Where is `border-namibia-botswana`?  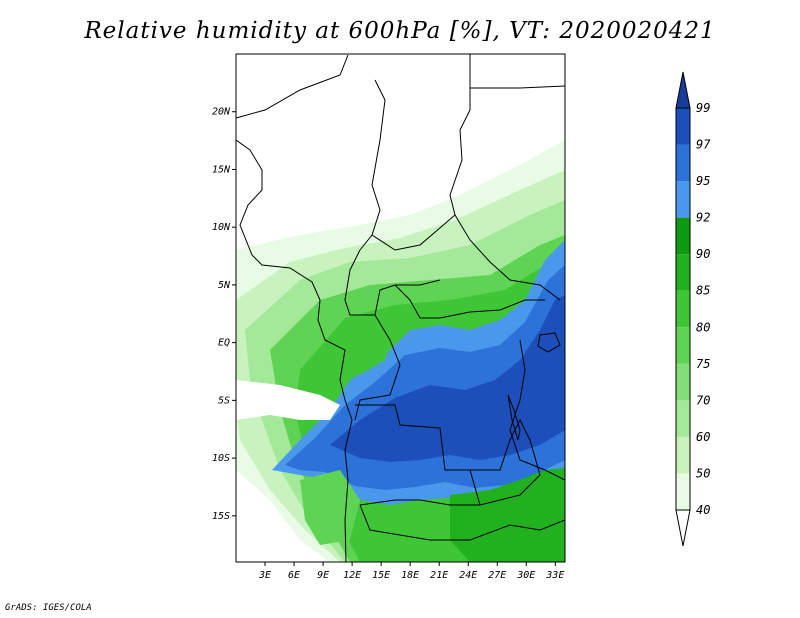
border-namibia-botswana is located at coordinates (462, 522).